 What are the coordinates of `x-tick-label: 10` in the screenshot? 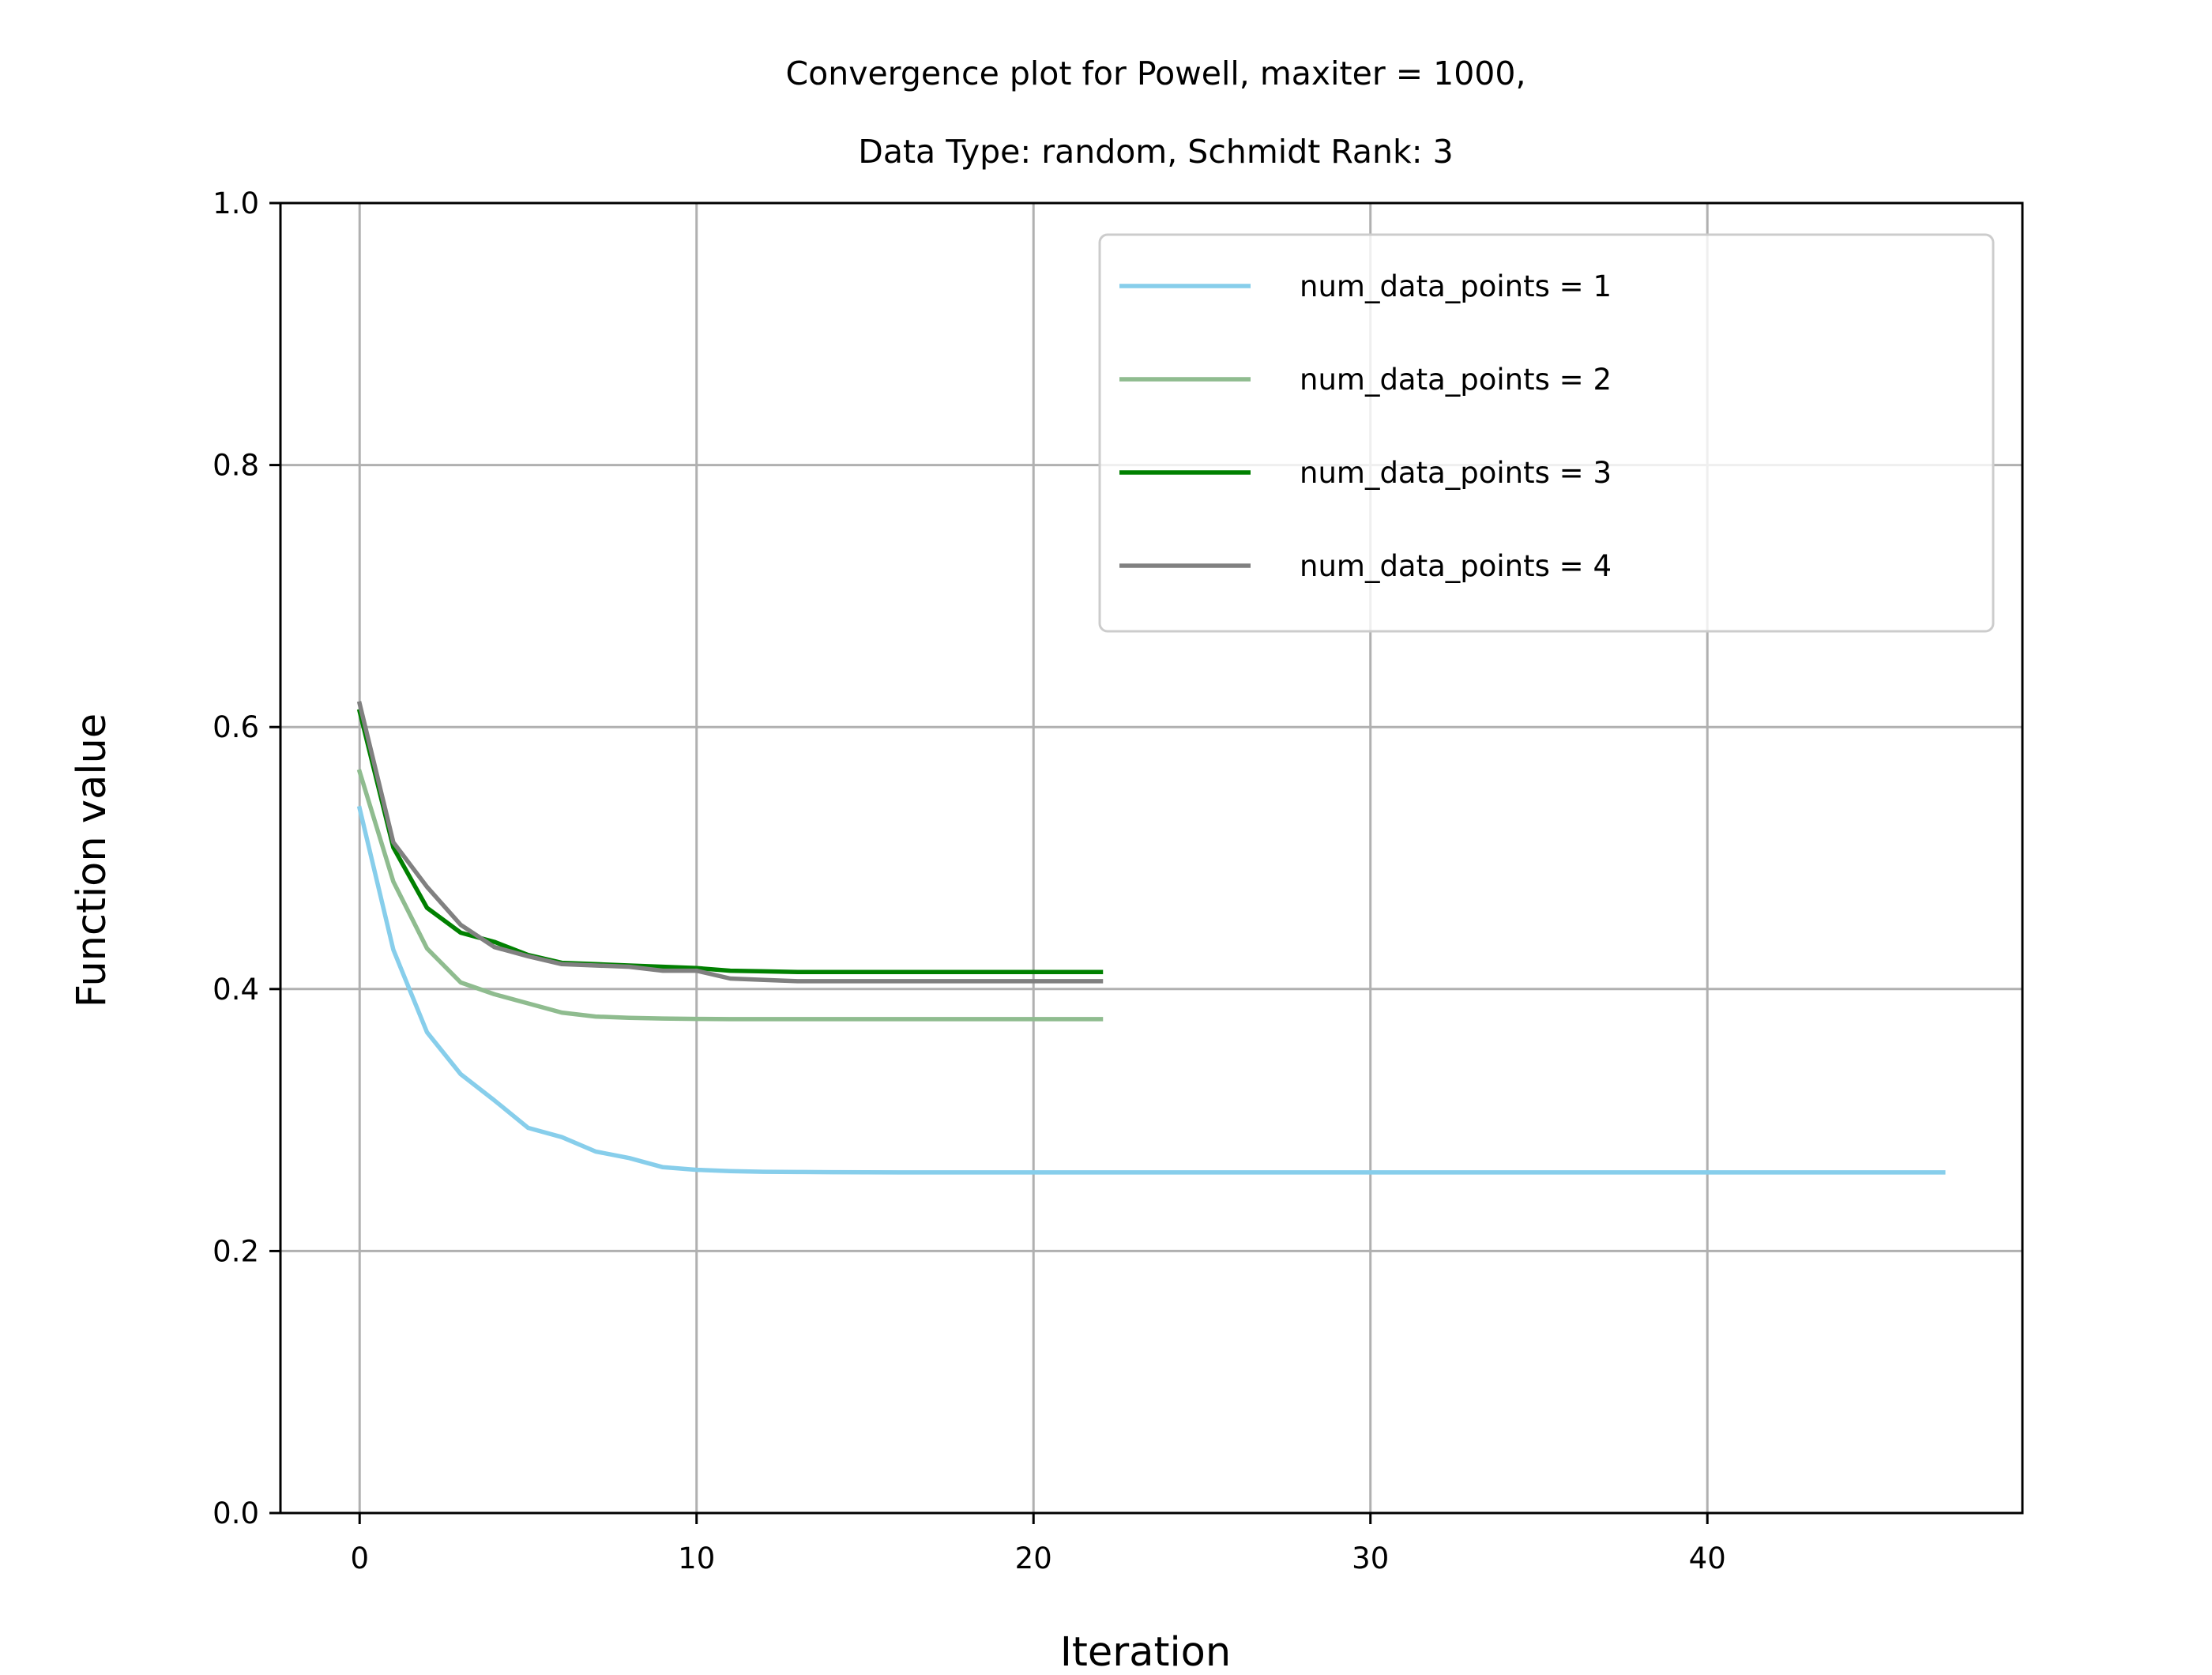 It's located at (697, 1558).